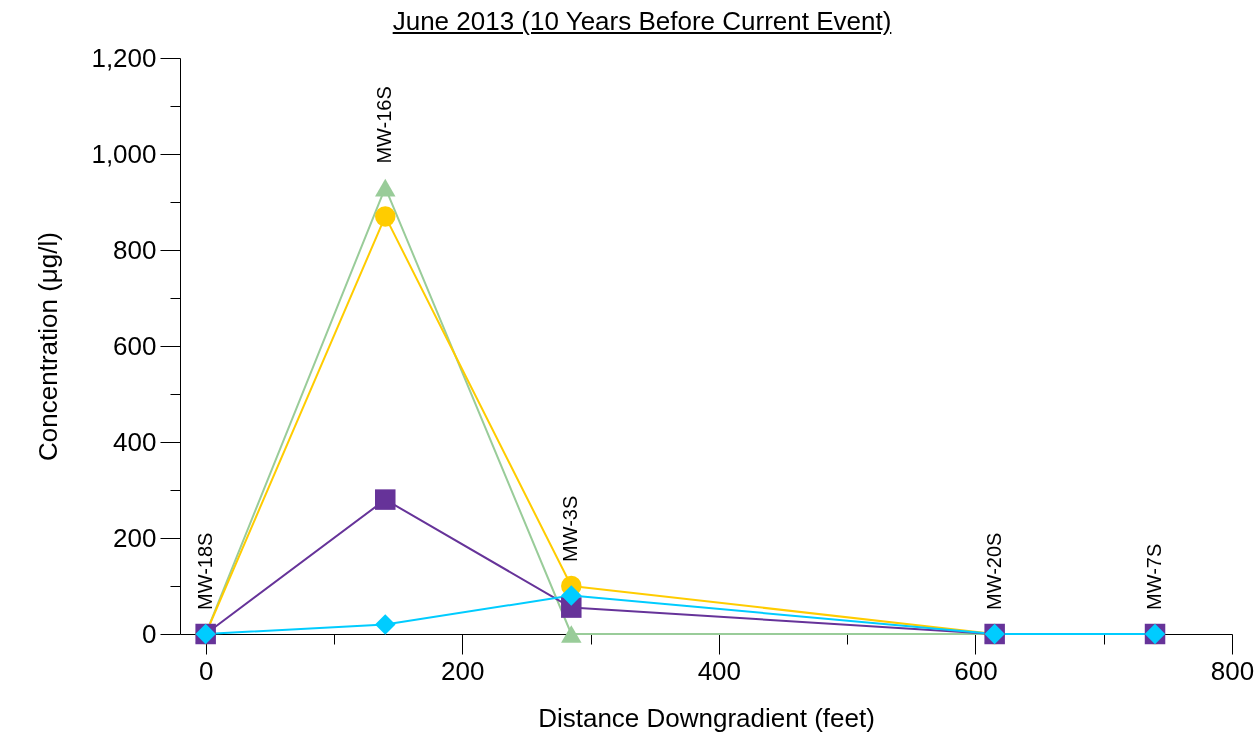 The height and width of the screenshot is (738, 1260). I want to click on x-tick-label: 200, so click(463, 670).